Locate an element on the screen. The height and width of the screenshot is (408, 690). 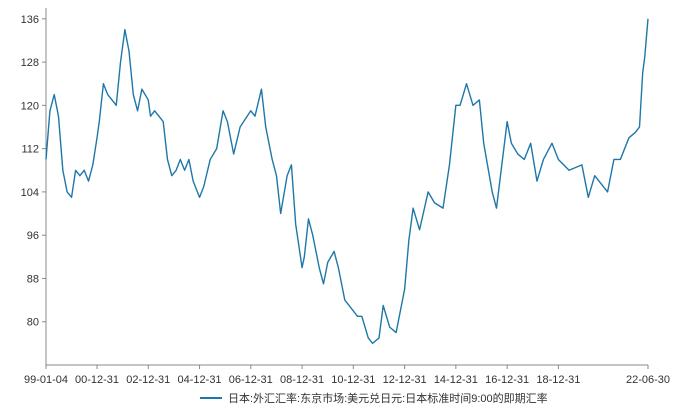
x-tick-label: 12-12-31 is located at coordinates (405, 380).